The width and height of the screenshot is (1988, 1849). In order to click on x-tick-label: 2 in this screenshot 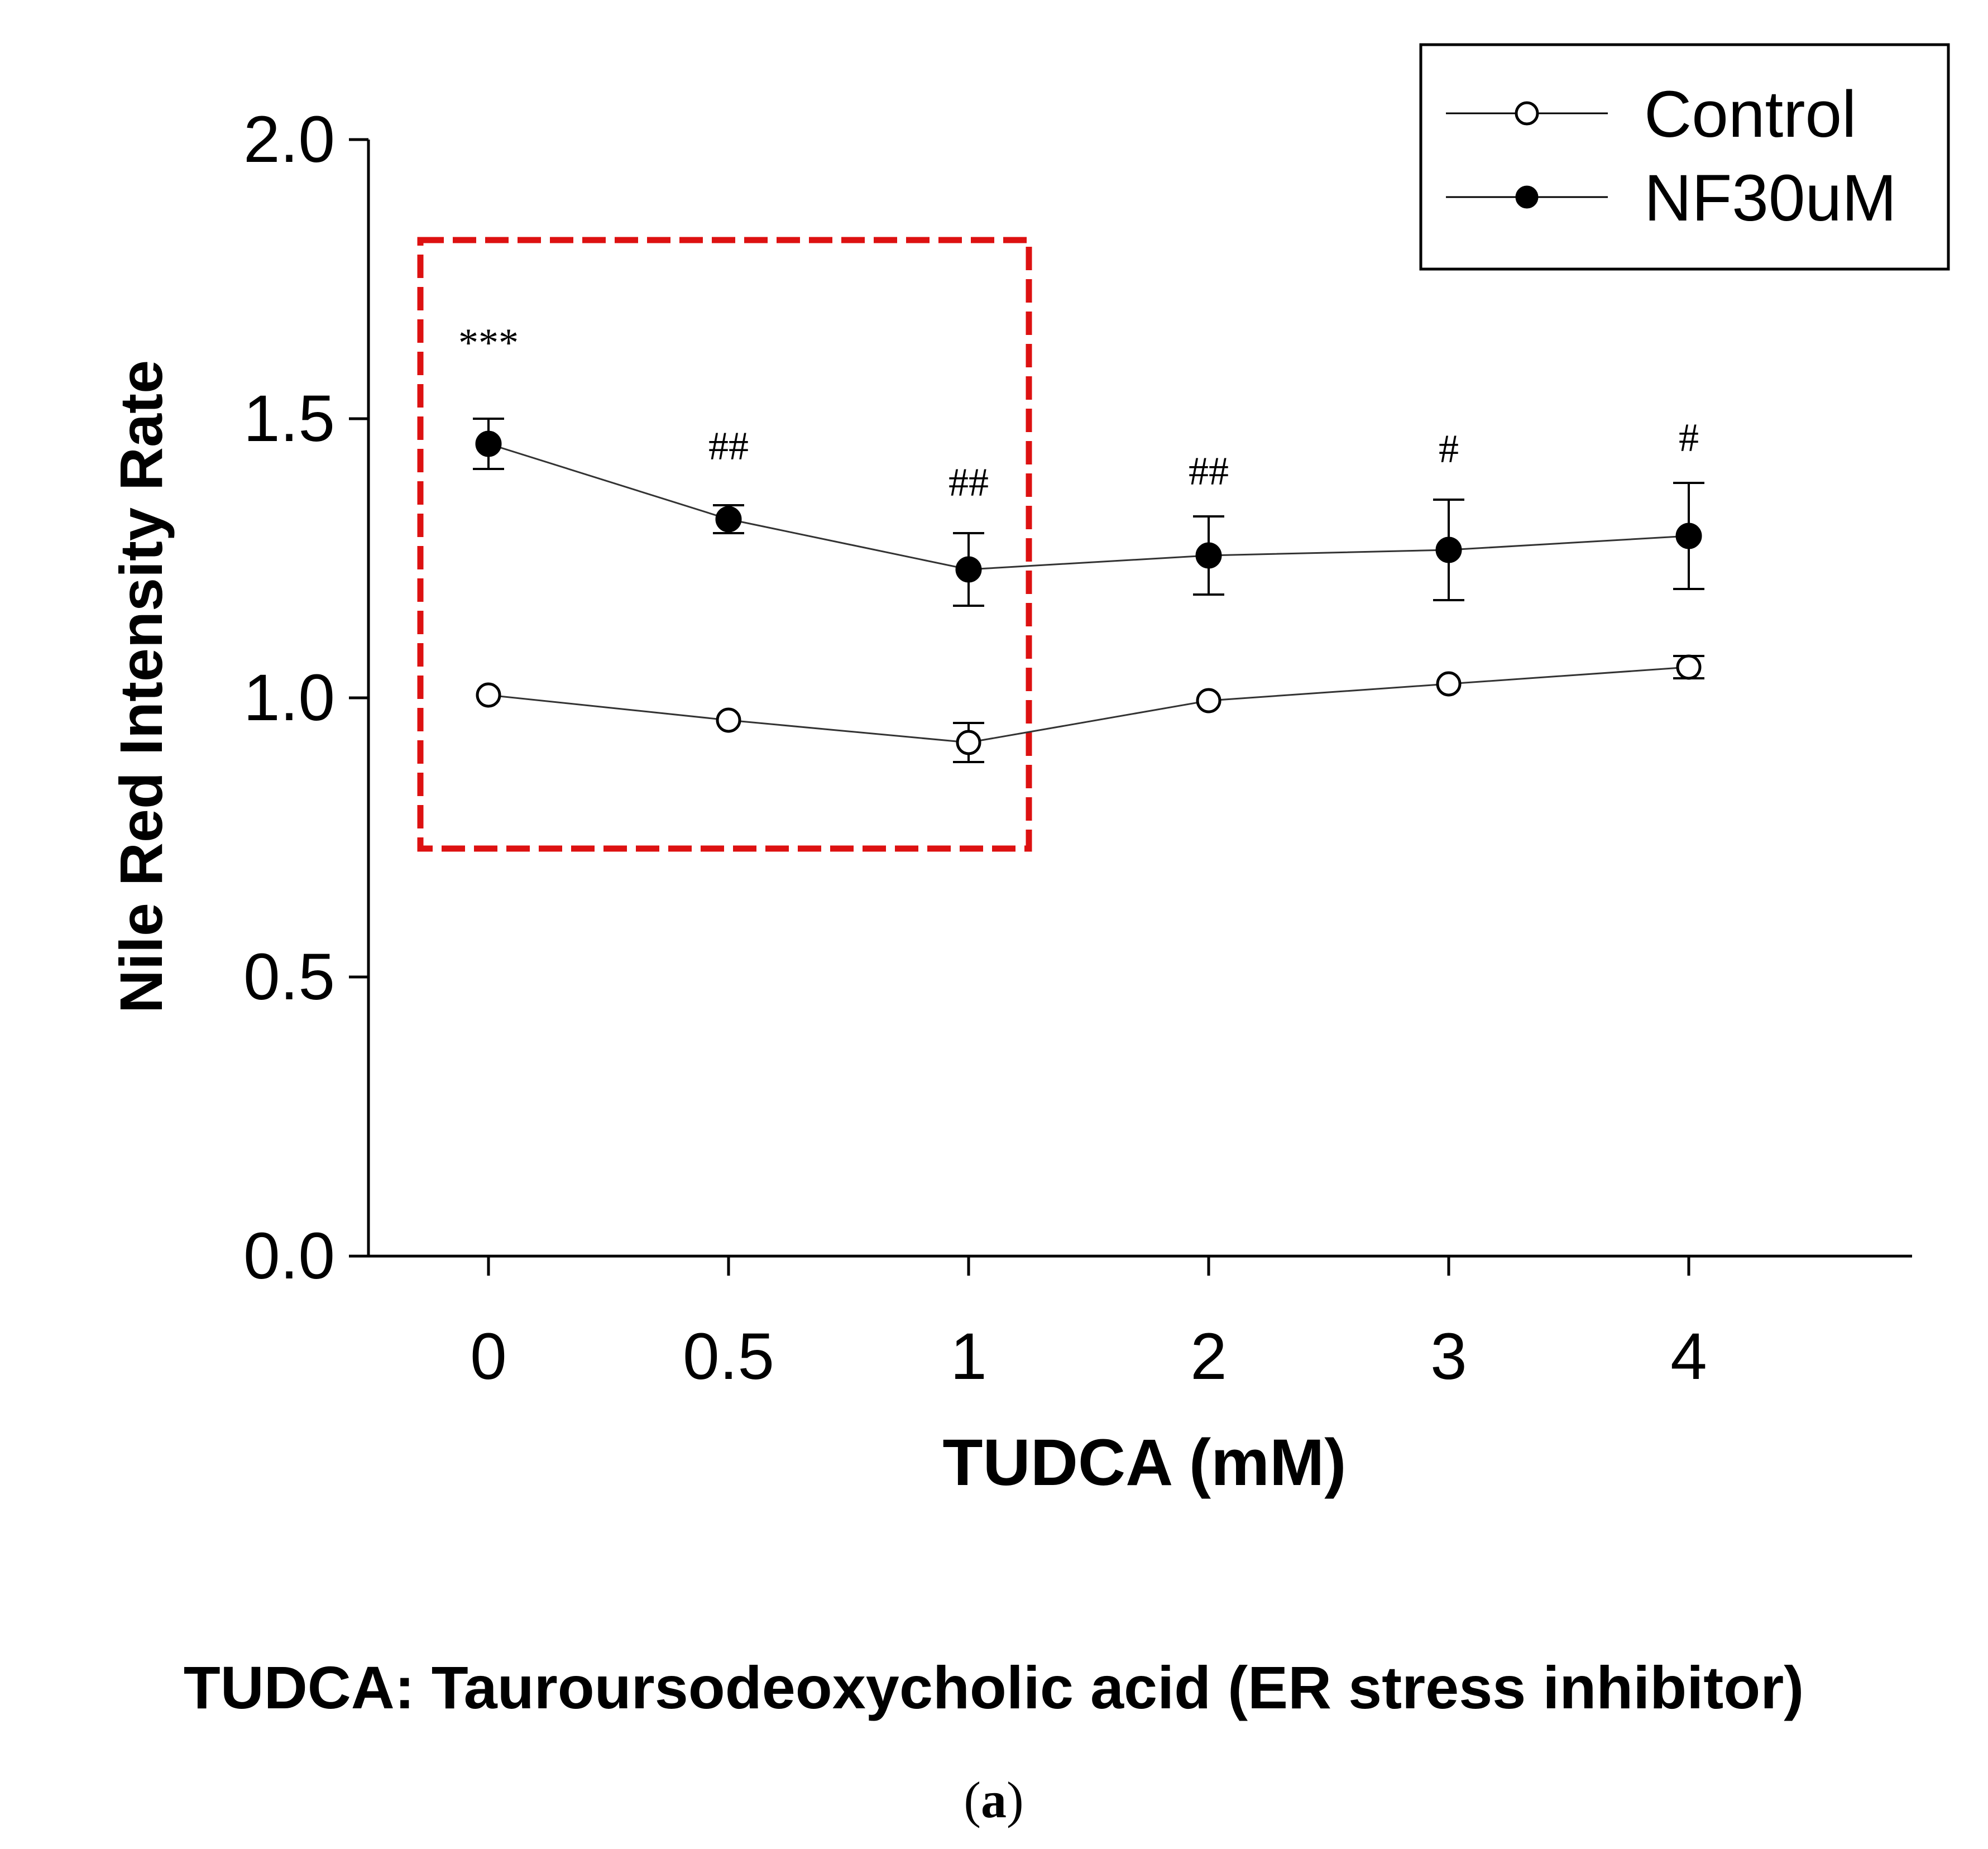, I will do `click(1209, 1356)`.